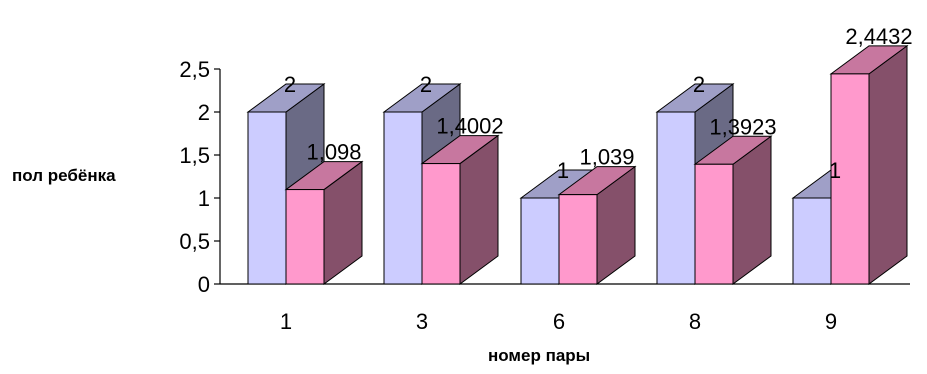 The height and width of the screenshot is (374, 927). Describe the element at coordinates (831, 321) in the screenshot. I see `x-tick-label: 9` at that location.